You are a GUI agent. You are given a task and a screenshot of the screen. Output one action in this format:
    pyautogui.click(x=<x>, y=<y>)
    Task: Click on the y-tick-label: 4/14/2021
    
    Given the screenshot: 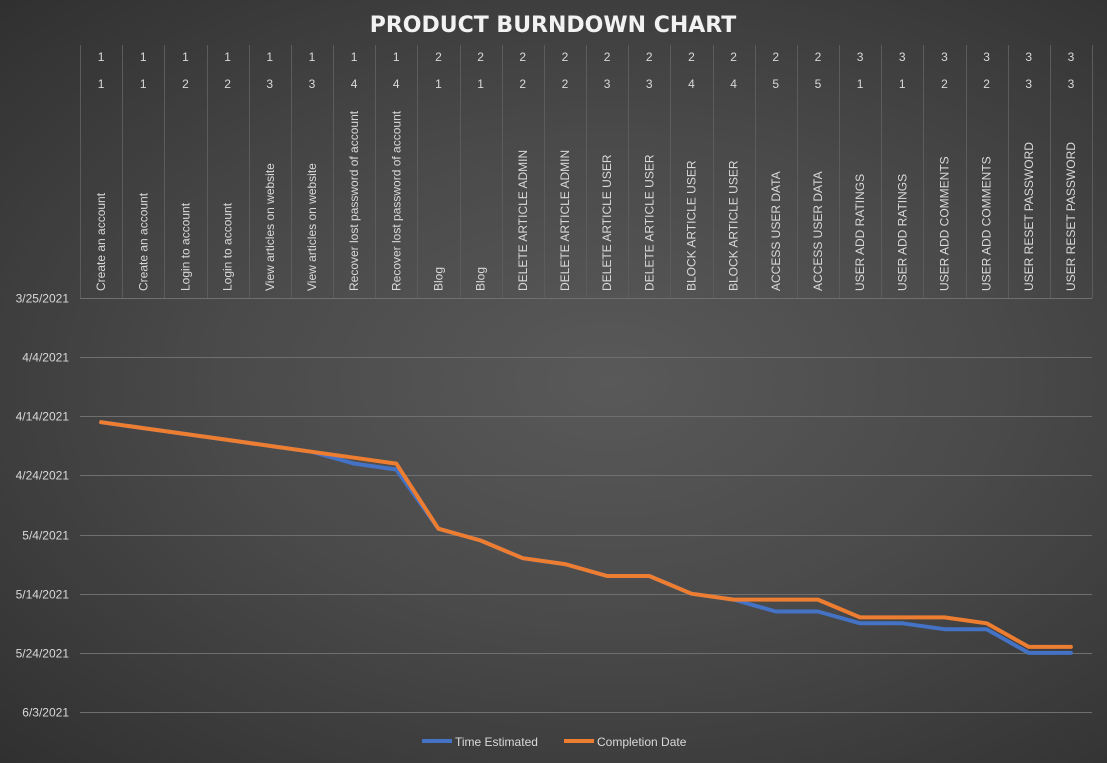 What is the action you would take?
    pyautogui.click(x=43, y=417)
    